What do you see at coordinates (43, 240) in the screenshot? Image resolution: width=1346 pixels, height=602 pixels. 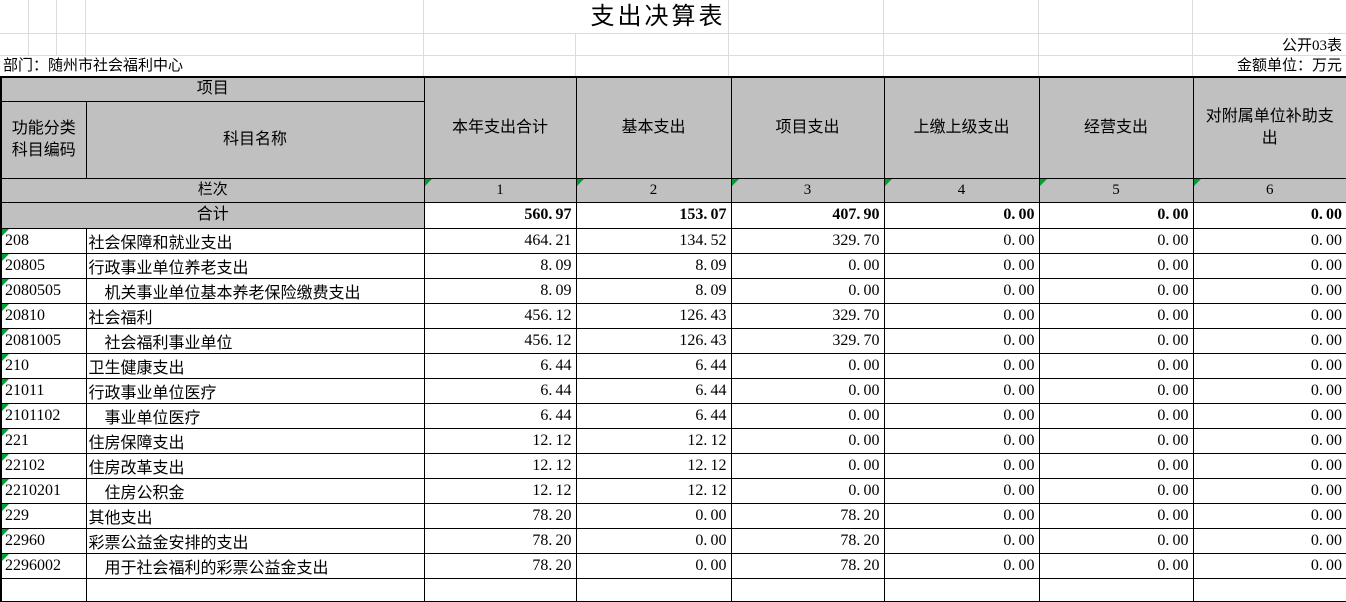 I see `code-cell: 208` at bounding box center [43, 240].